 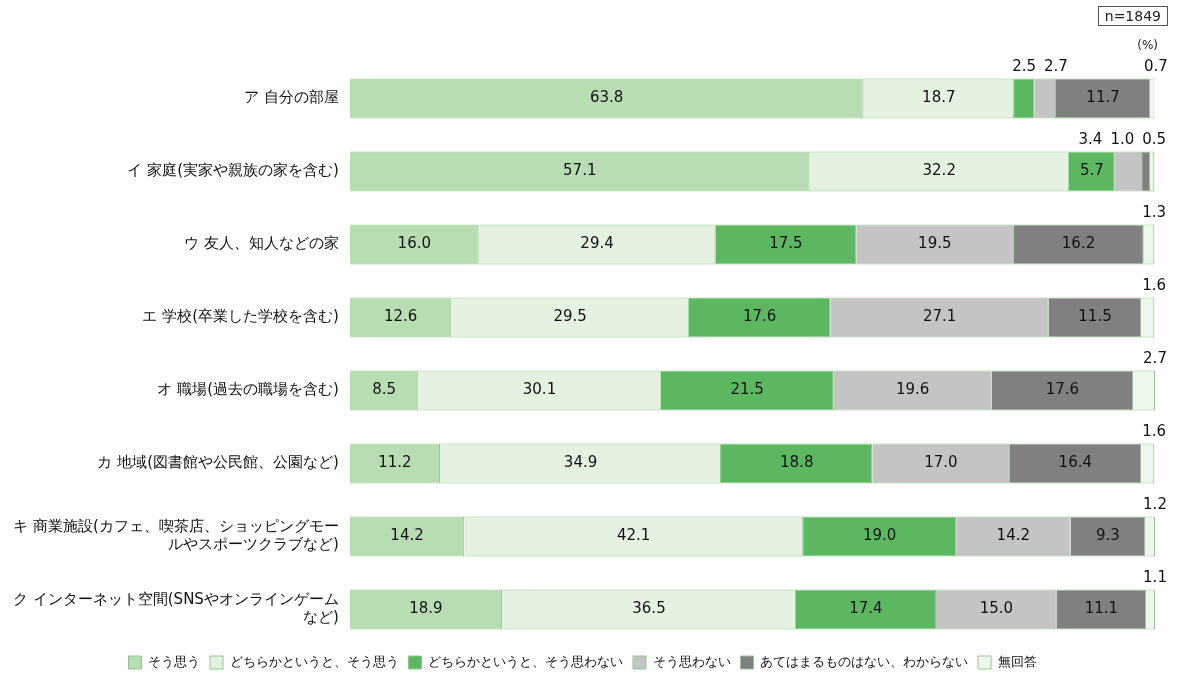 I want to click on legend-label: あてはまるものはない、わからない, so click(x=864, y=661).